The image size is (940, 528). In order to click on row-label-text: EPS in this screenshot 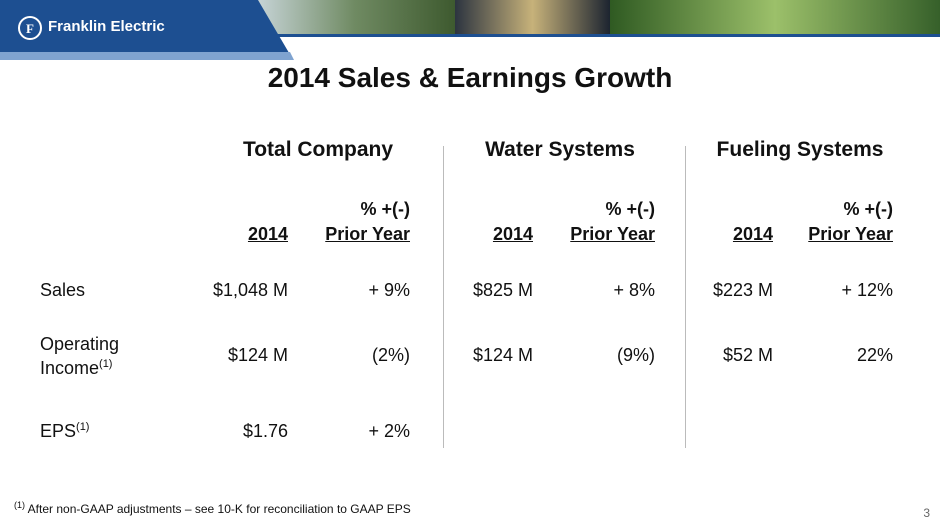, I will do `click(58, 431)`.